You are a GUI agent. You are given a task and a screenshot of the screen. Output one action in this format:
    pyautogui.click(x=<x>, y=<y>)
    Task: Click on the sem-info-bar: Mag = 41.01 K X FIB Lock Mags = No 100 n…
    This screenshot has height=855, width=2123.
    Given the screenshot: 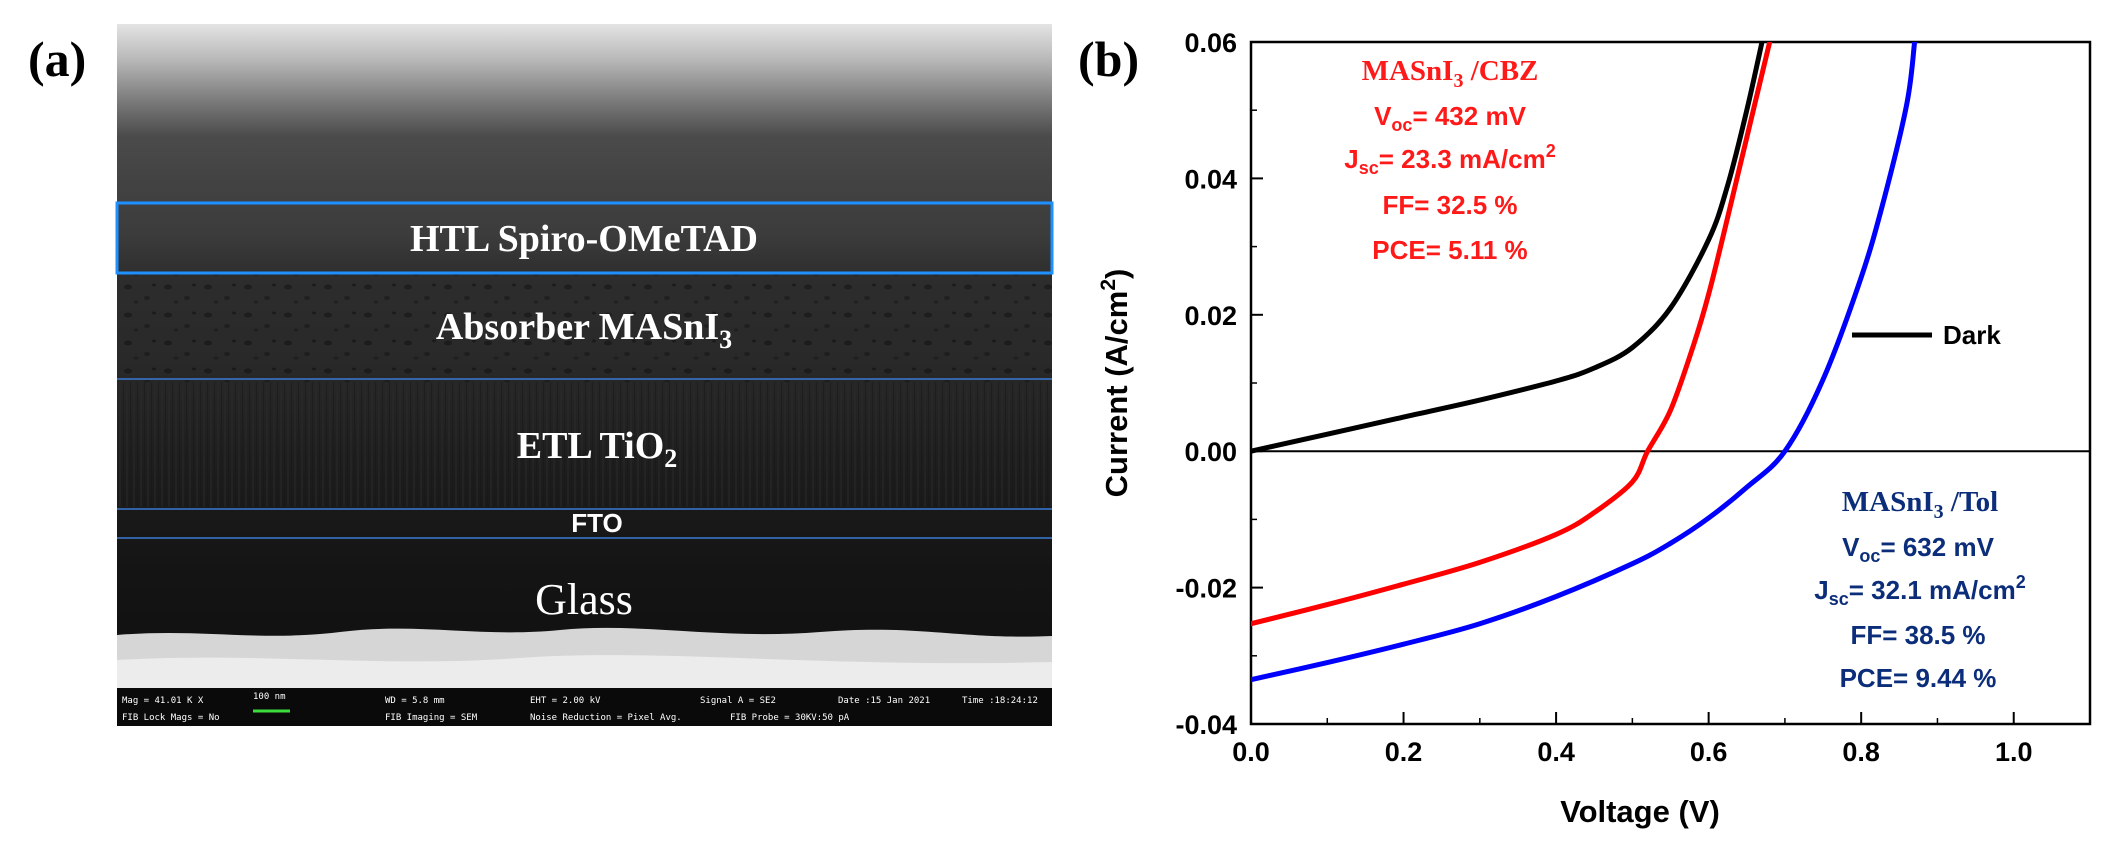 What is the action you would take?
    pyautogui.click(x=580, y=707)
    